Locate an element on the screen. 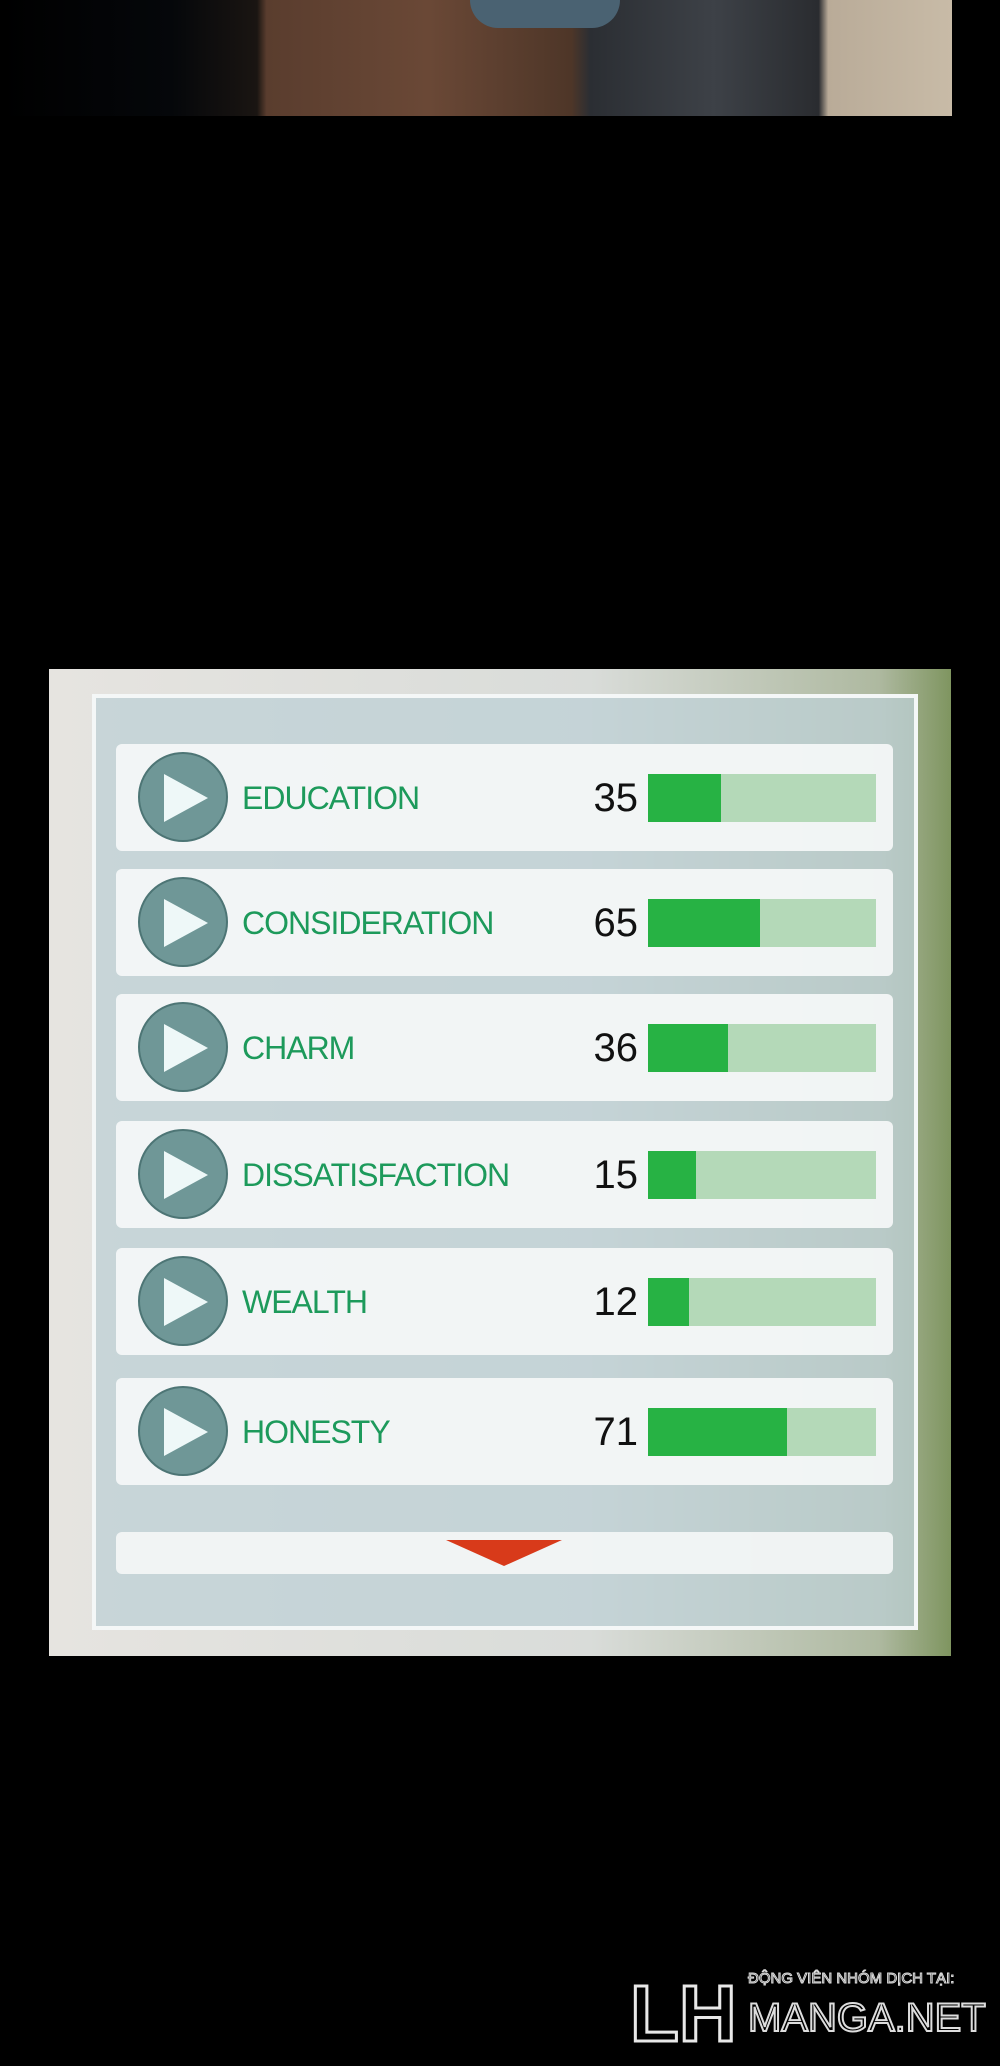  stat-row-wealth: WEALTH 12 is located at coordinates (504, 1301).